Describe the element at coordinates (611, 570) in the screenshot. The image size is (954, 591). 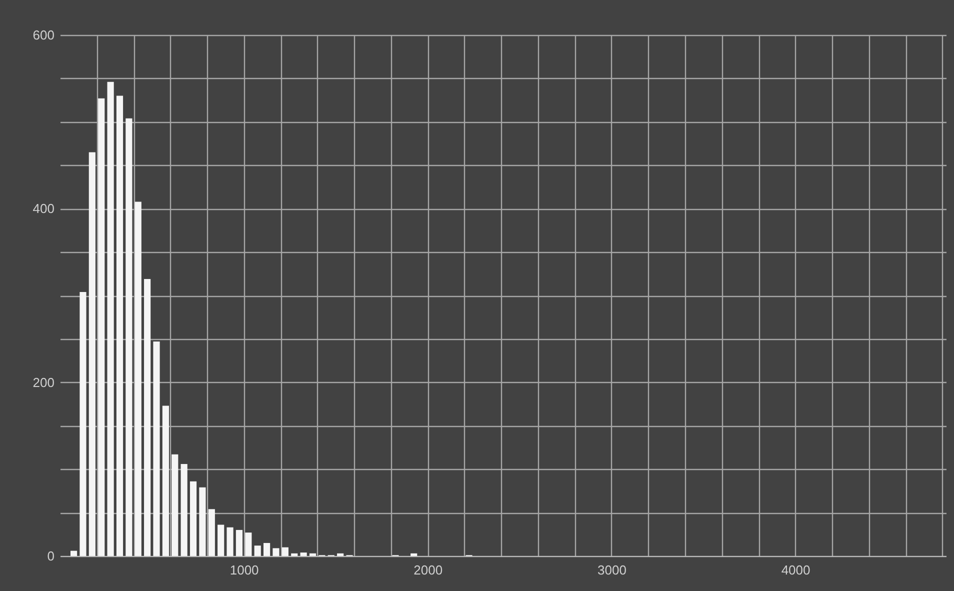
I see `x-tick-label: 3000` at that location.